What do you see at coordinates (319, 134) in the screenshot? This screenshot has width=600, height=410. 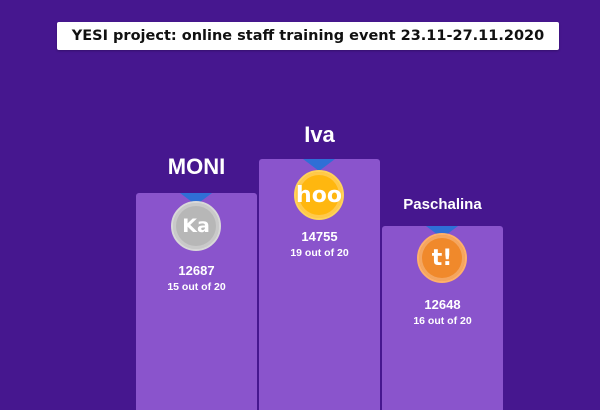 I see `player-name-first: Iva` at bounding box center [319, 134].